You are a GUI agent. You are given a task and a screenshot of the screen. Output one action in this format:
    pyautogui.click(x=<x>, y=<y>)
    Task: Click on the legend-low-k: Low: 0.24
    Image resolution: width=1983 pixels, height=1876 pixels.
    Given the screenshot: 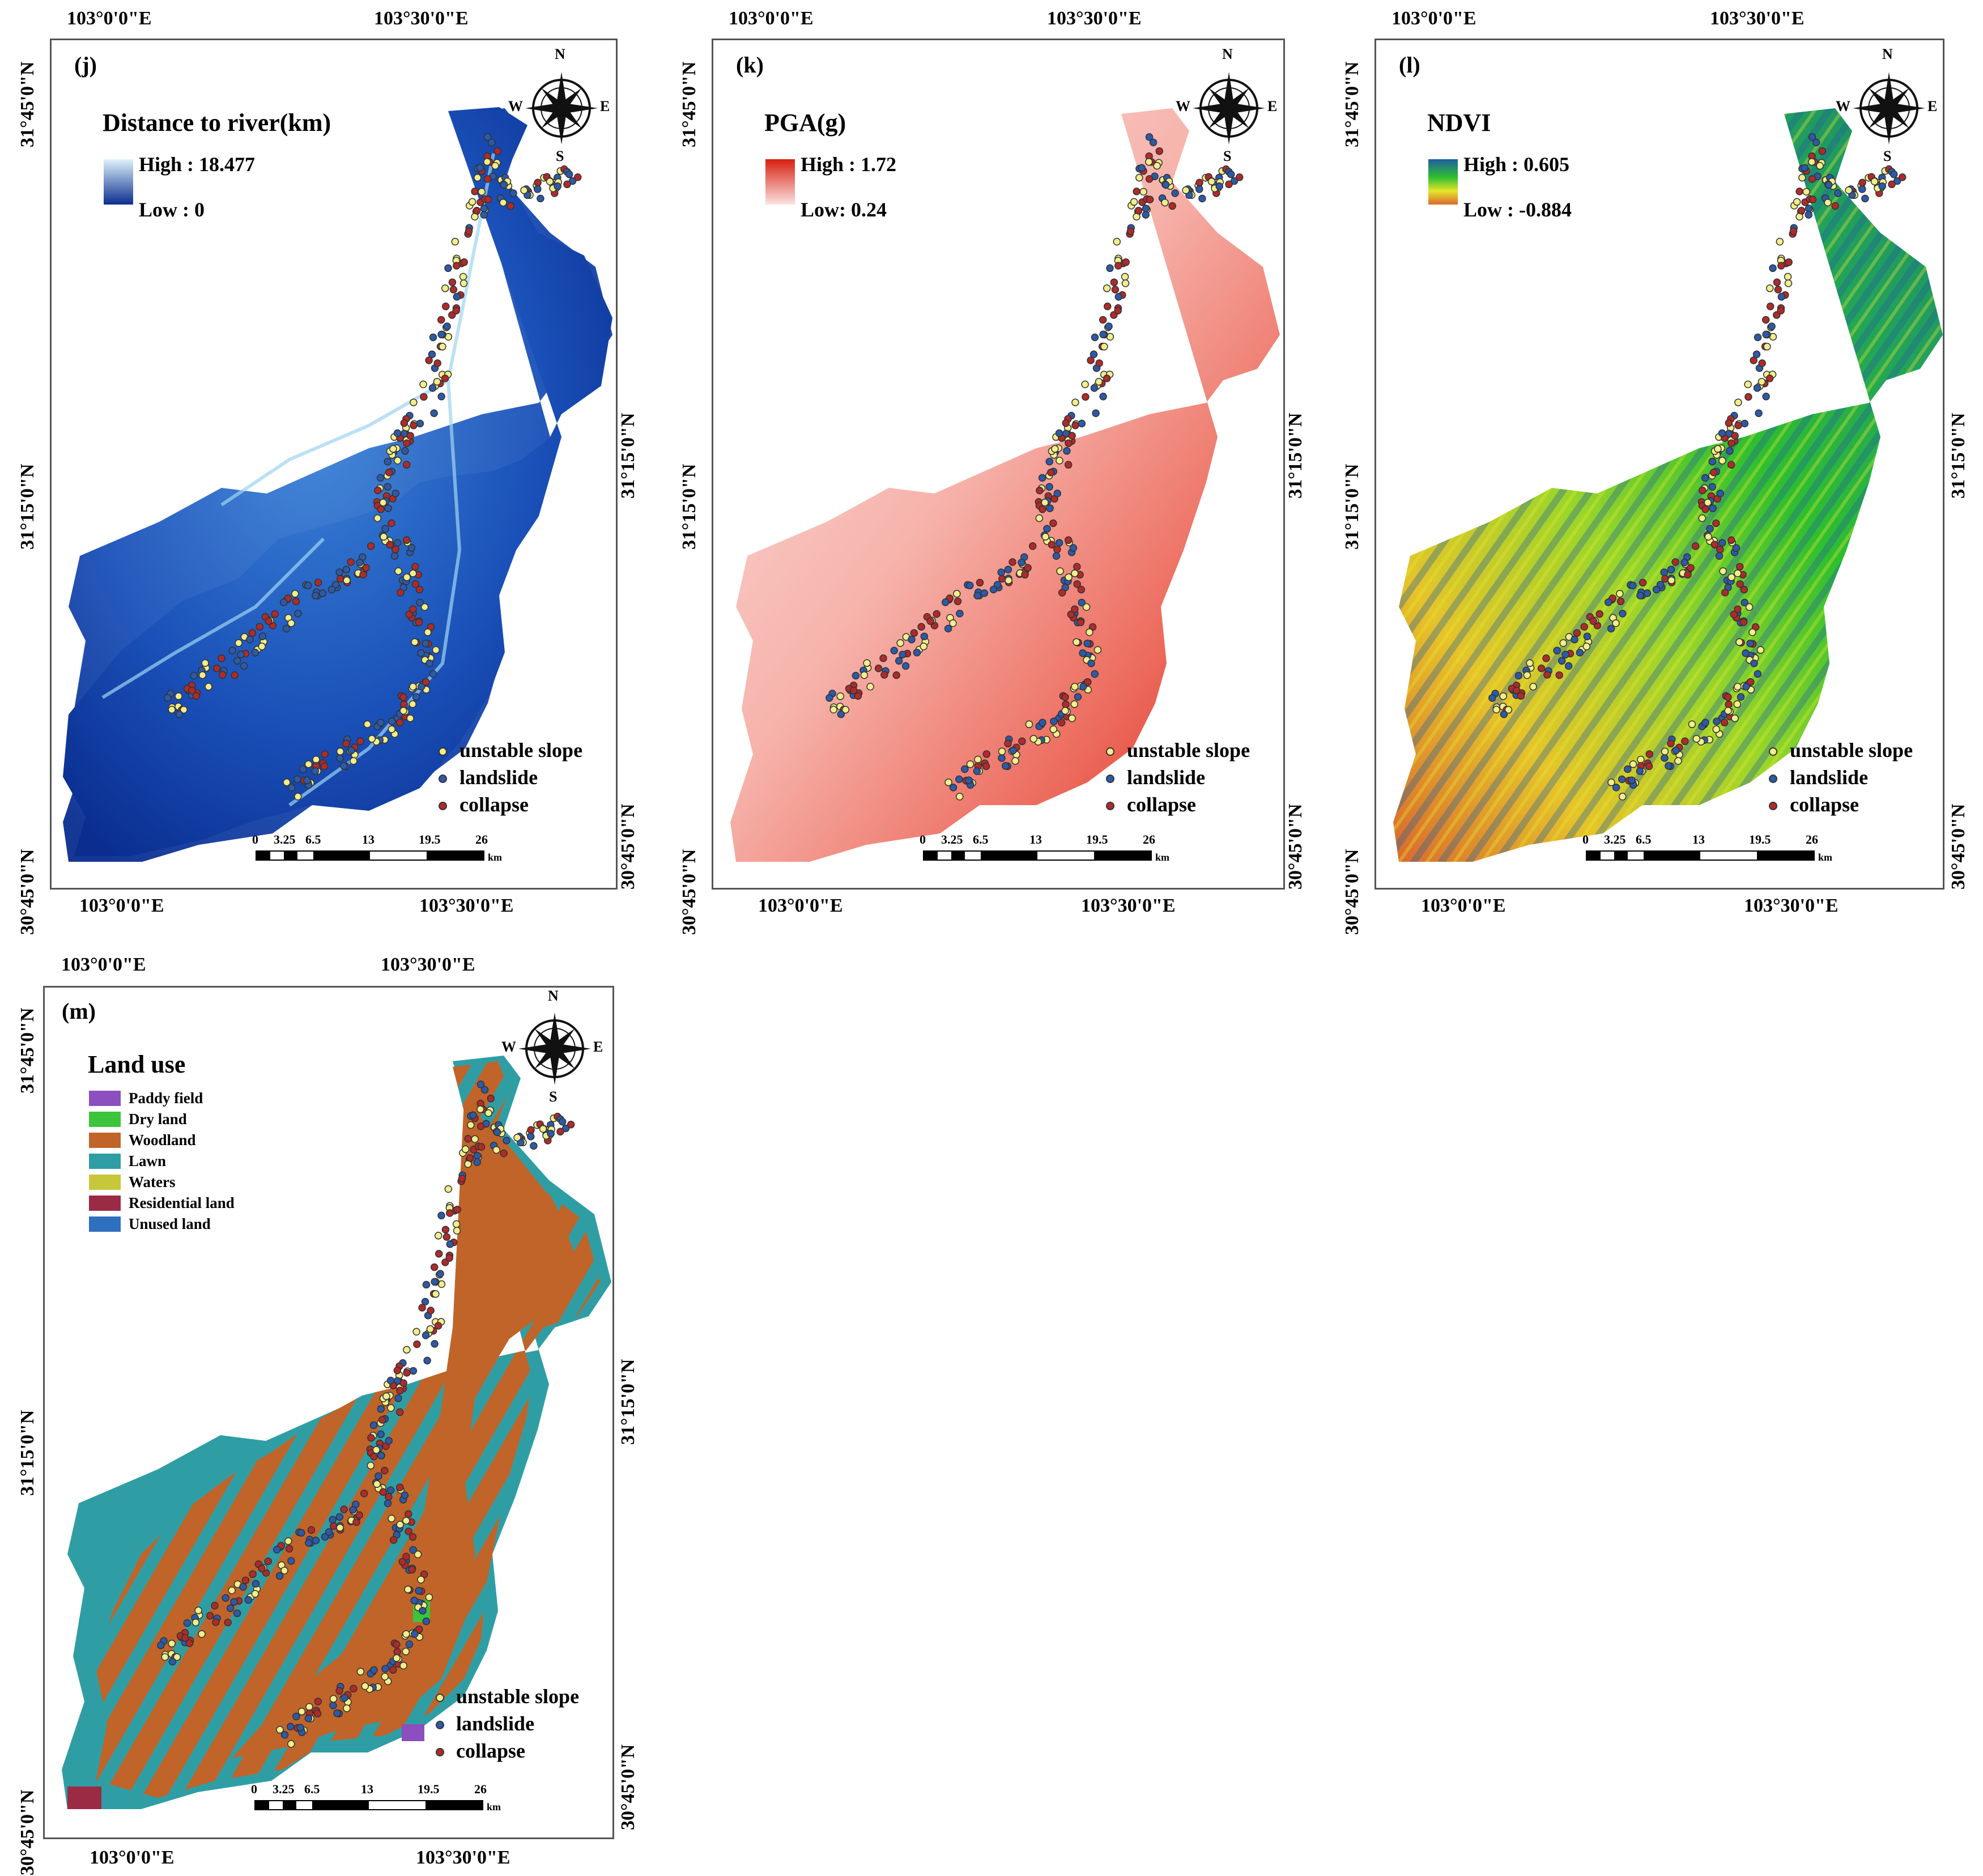 What is the action you would take?
    pyautogui.click(x=844, y=209)
    